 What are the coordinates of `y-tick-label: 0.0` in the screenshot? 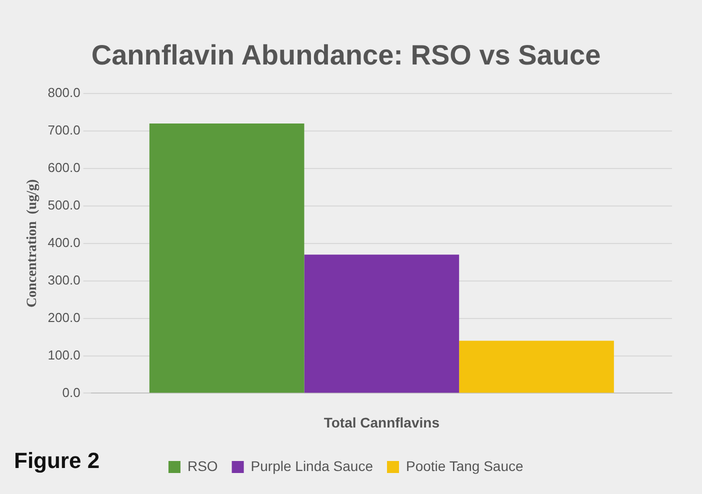 It's located at (71, 392).